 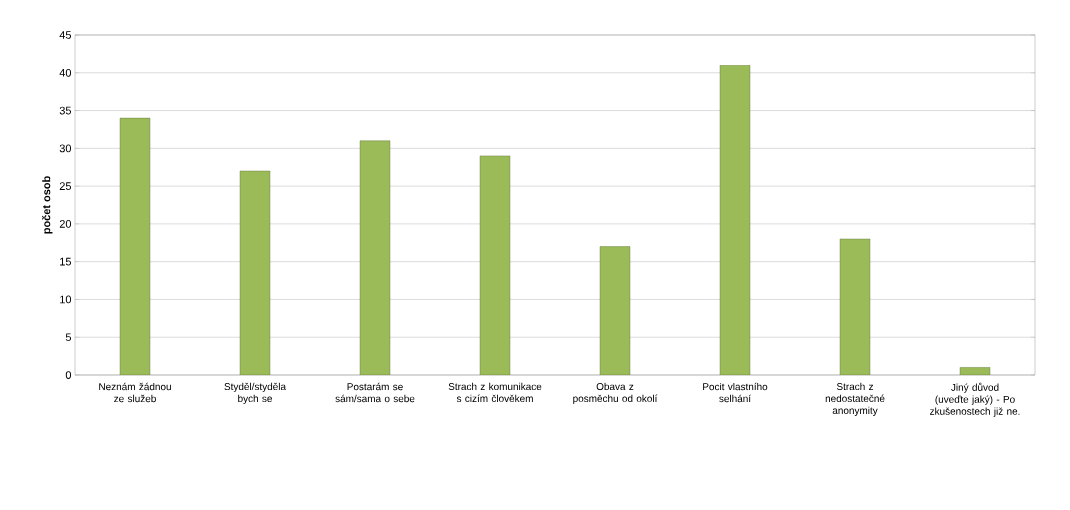 I want to click on y-tick-label: 30, so click(x=65, y=148).